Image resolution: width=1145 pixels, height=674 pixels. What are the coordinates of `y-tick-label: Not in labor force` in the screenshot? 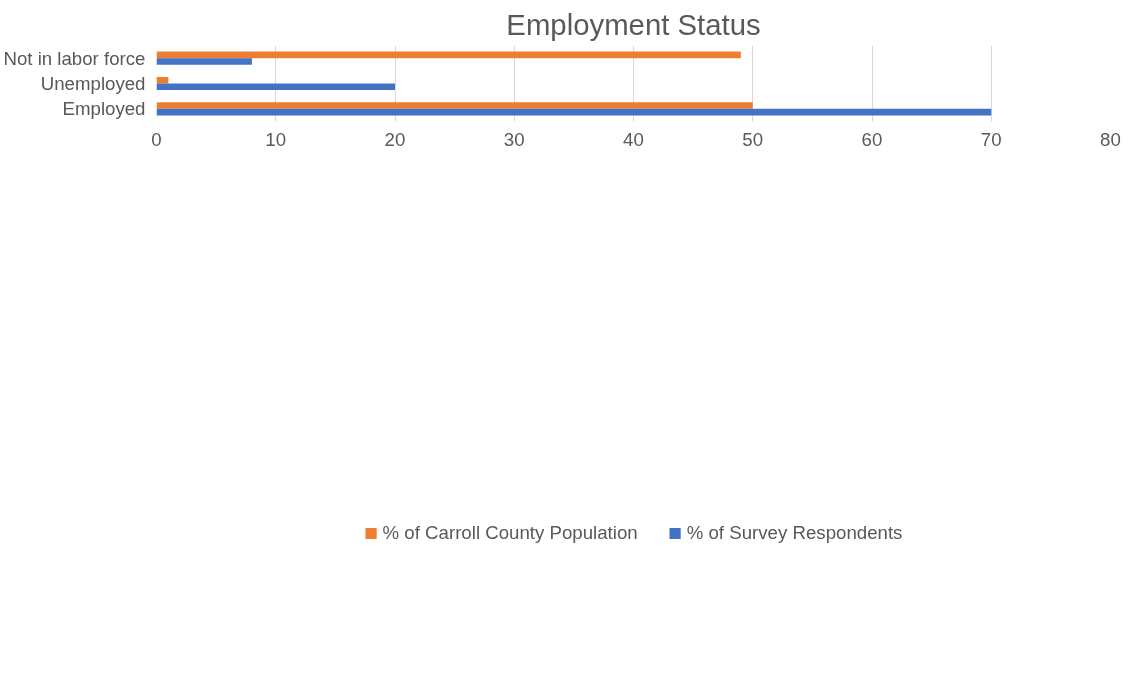 It's located at (74, 58).